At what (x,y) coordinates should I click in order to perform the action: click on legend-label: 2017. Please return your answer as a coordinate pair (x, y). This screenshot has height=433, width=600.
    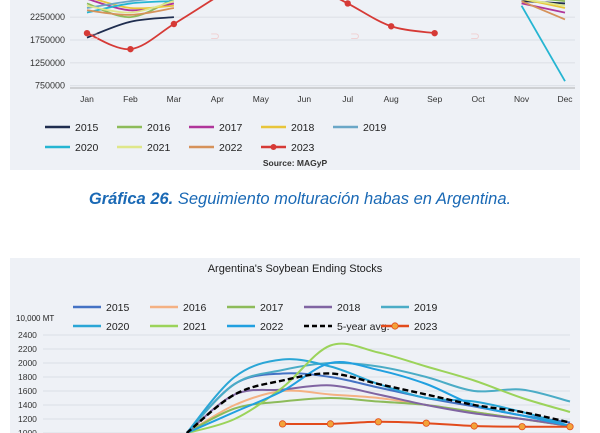
    Looking at the image, I should click on (272, 308).